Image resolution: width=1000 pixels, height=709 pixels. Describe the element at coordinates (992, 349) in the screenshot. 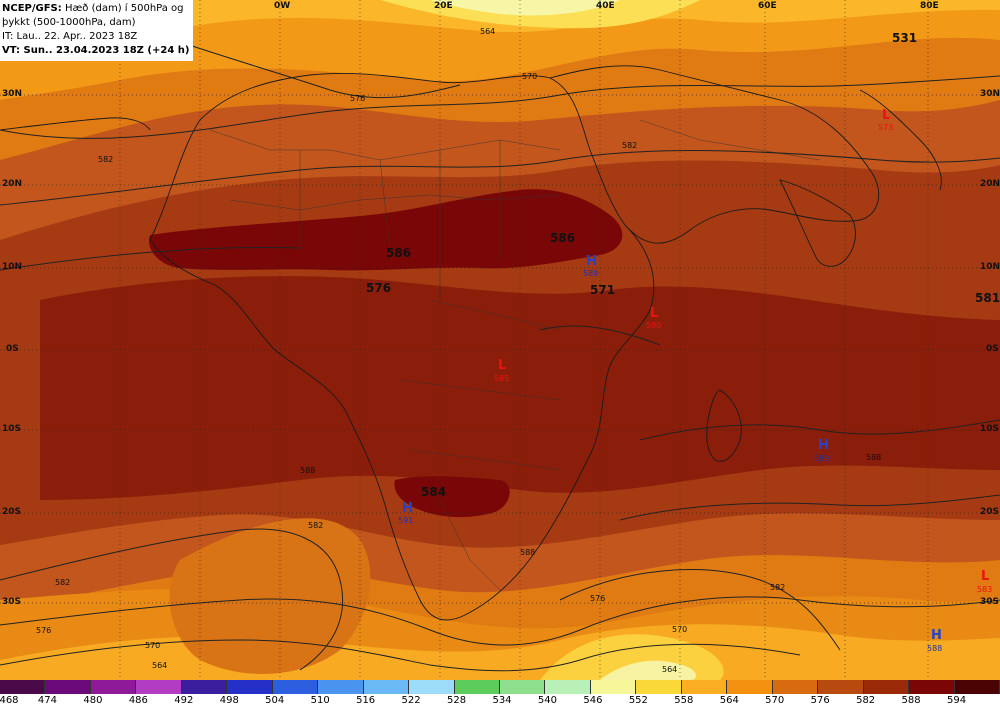

I see `lat-label-right: 0S` at that location.